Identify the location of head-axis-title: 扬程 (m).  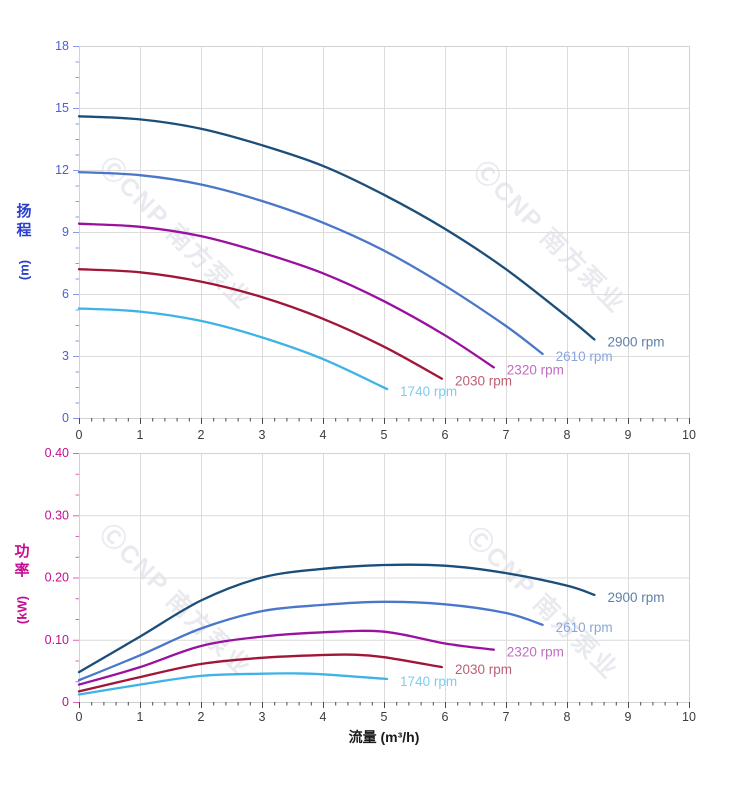
(24, 248).